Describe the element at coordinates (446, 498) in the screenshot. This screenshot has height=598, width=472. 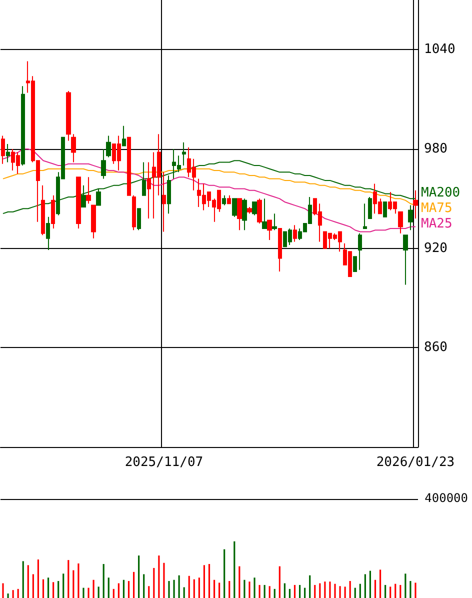
I see `text: 400000` at that location.